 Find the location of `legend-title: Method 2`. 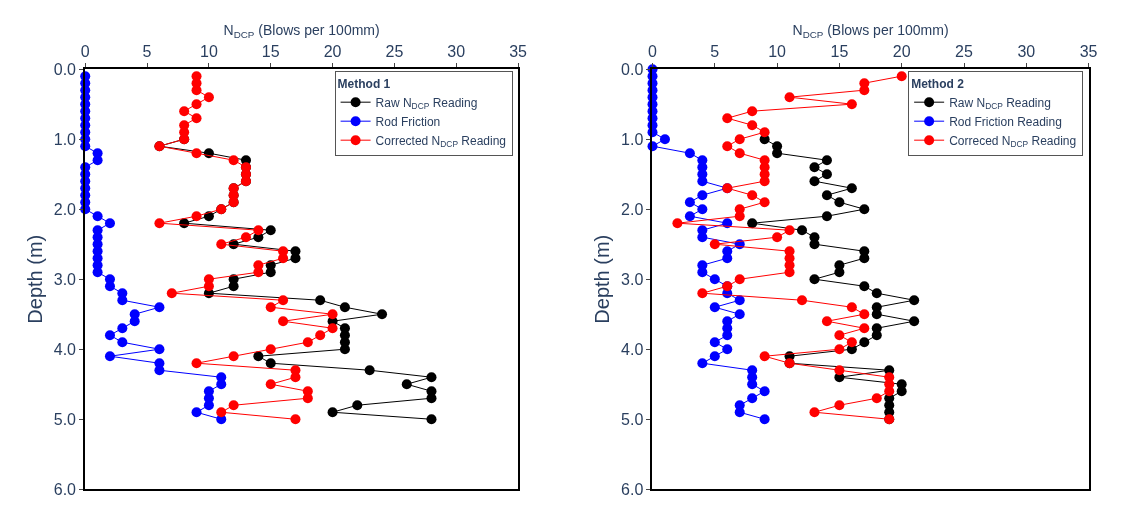

legend-title: Method 2 is located at coordinates (938, 83).